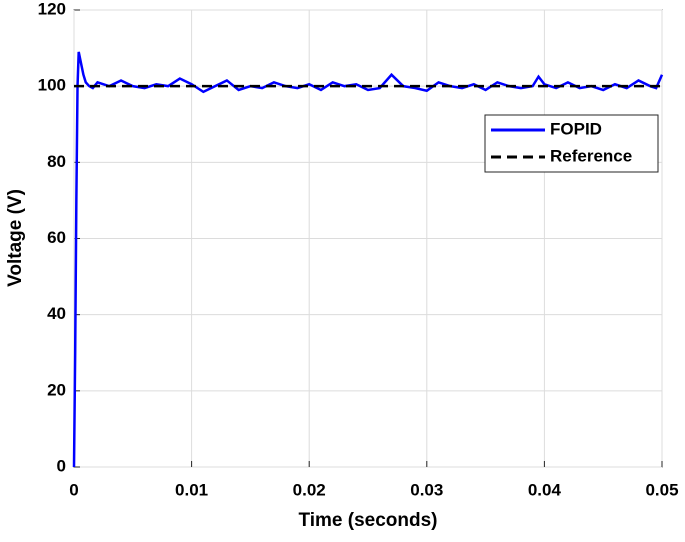 The height and width of the screenshot is (542, 685). What do you see at coordinates (591, 155) in the screenshot?
I see `legend-label: Reference` at bounding box center [591, 155].